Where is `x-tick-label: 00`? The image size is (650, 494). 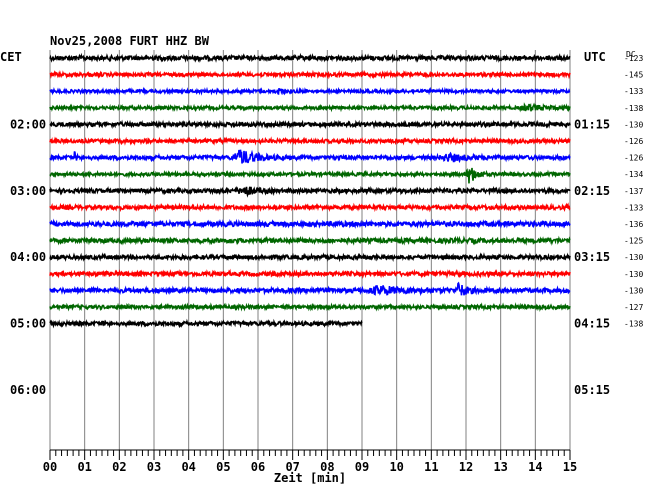
x-tick-label: 00 is located at coordinates (50, 467).